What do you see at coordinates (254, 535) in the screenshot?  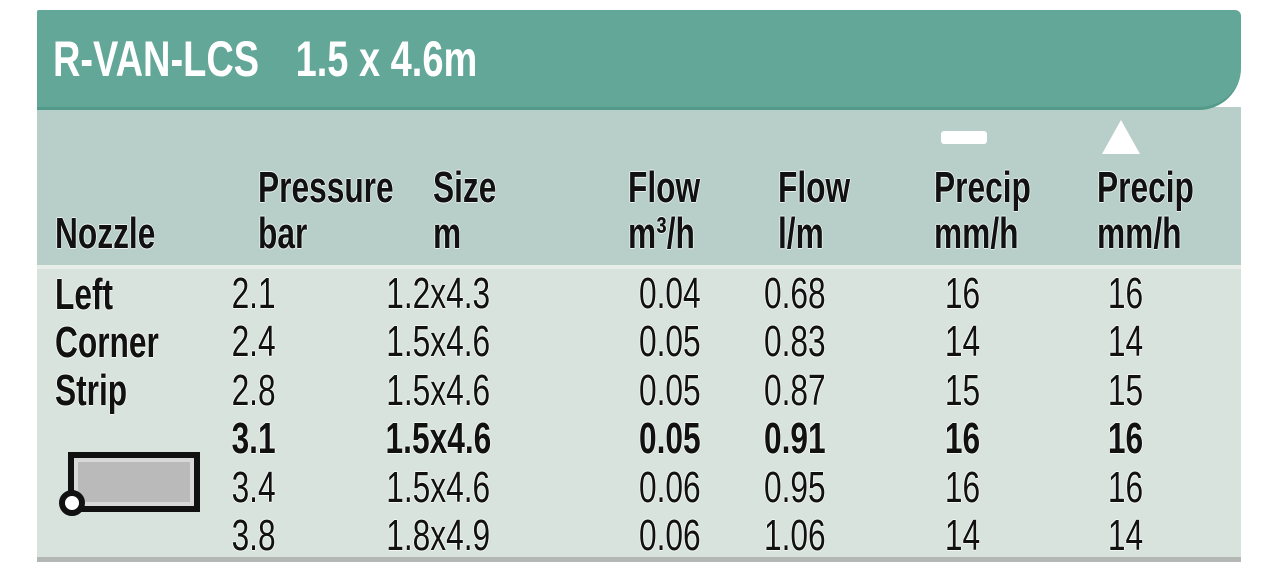 I see `cell-pressure: 3.8` at bounding box center [254, 535].